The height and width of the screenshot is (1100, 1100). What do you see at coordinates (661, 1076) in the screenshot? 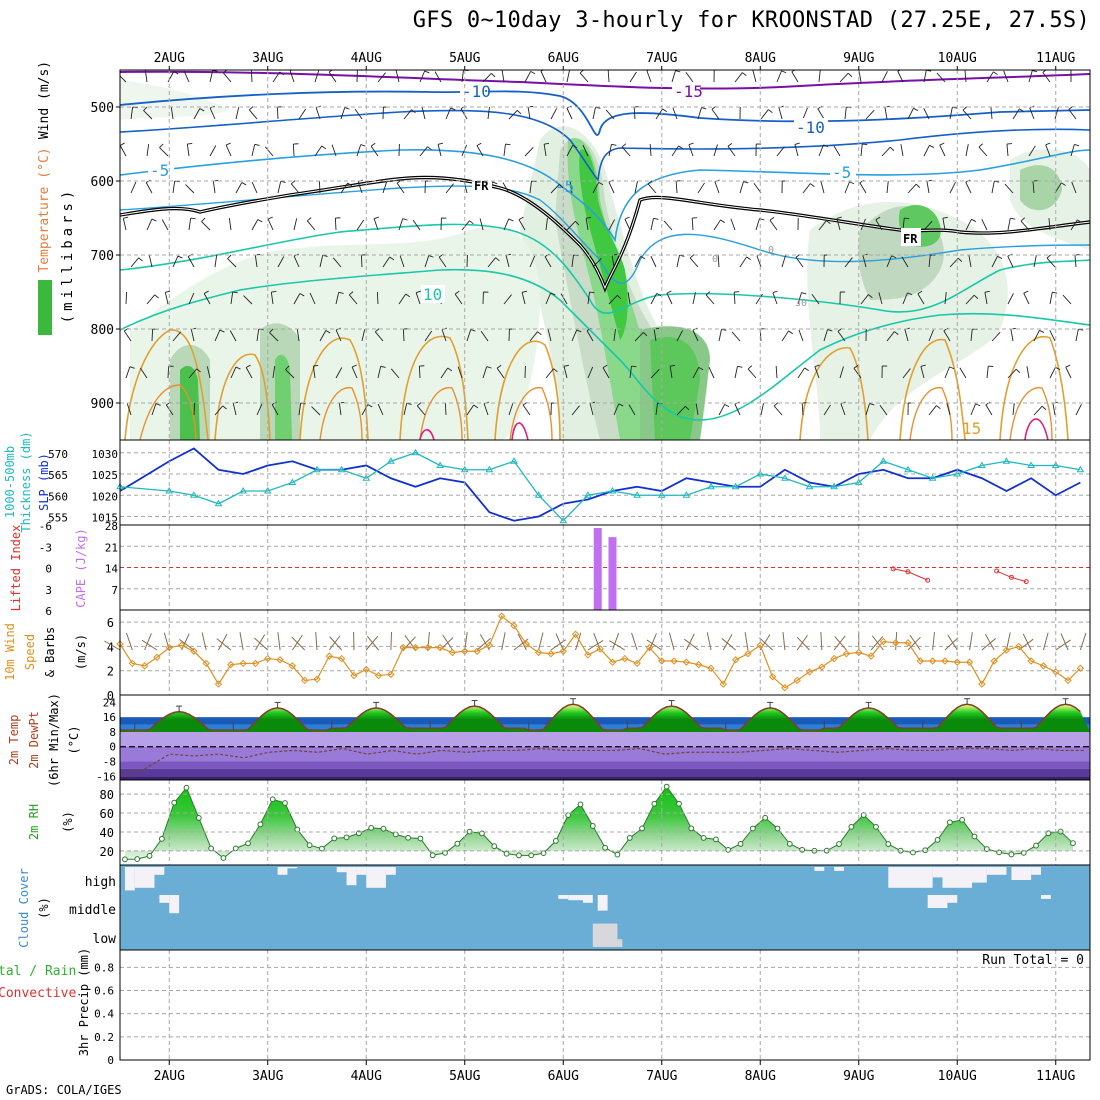
I see `date-label-bottom: 7AUG` at bounding box center [661, 1076].